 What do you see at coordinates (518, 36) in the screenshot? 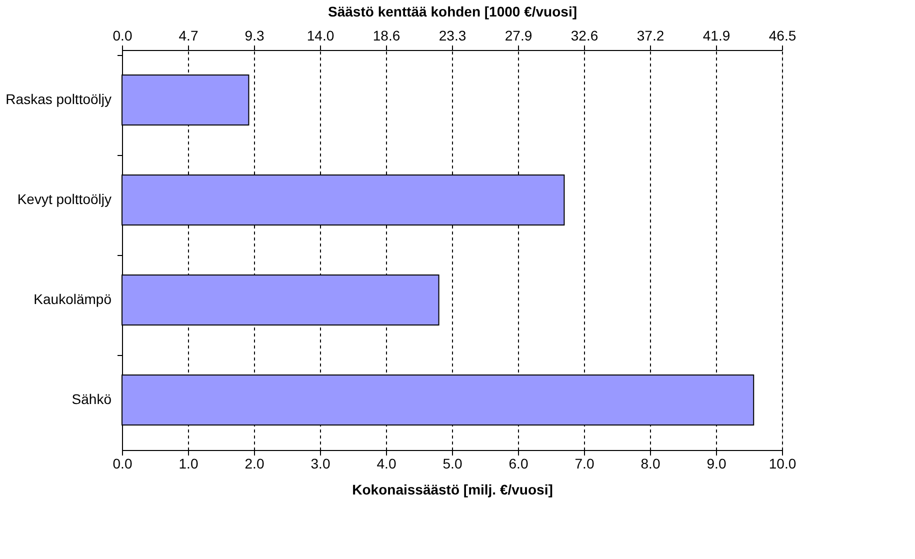
I see `x2-tick-label: 27.9` at bounding box center [518, 36].